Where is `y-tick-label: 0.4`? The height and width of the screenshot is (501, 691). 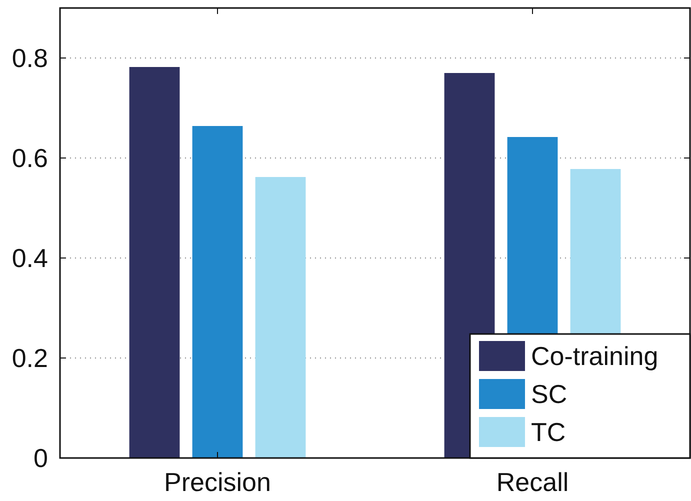 y-tick-label: 0.4 is located at coordinates (30, 258).